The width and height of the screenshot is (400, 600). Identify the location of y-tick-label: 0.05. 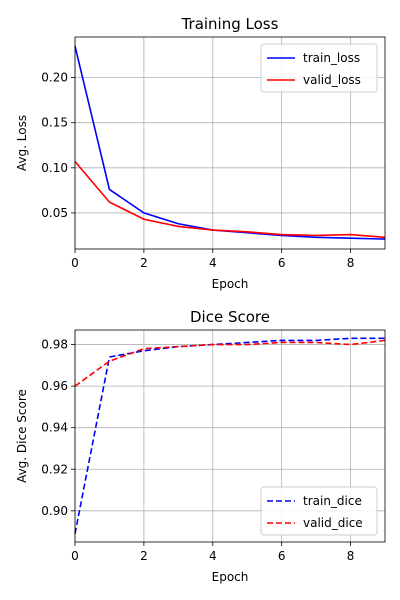
(54, 213).